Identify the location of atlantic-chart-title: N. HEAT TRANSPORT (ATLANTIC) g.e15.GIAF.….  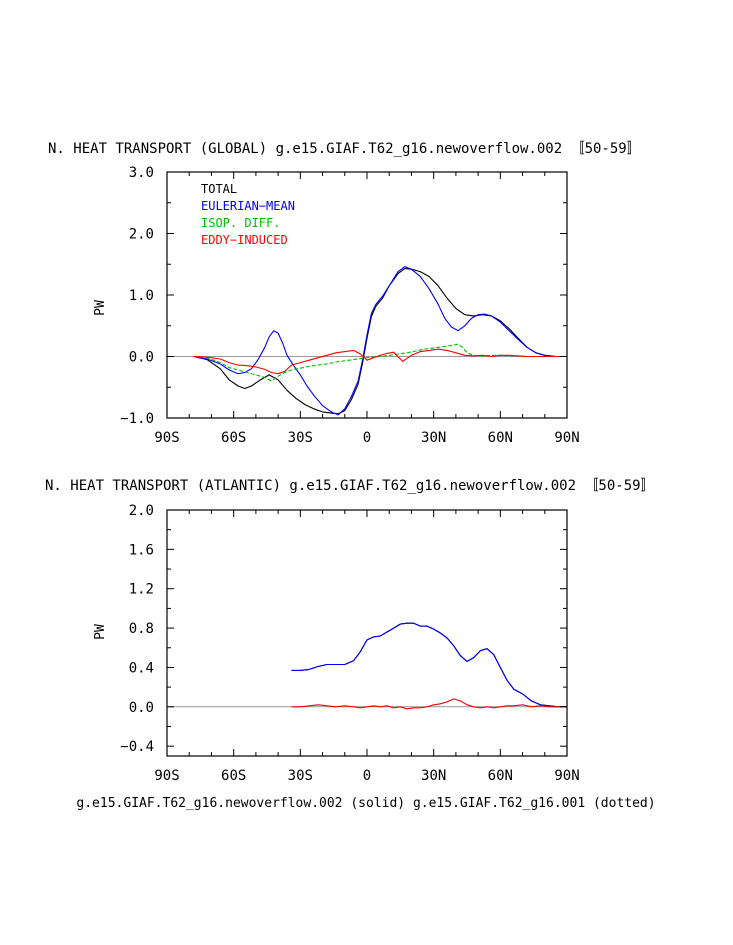
(350, 486).